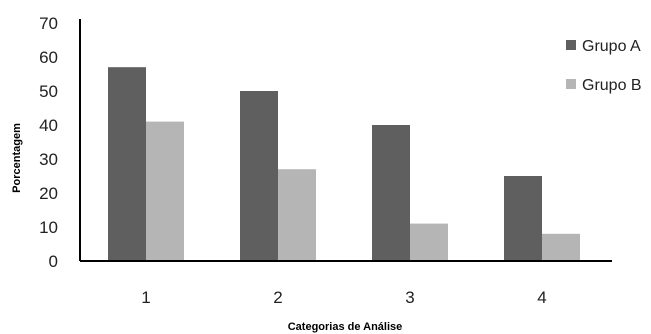  What do you see at coordinates (345, 327) in the screenshot?
I see `x-axis-title: Categorias de Análise` at bounding box center [345, 327].